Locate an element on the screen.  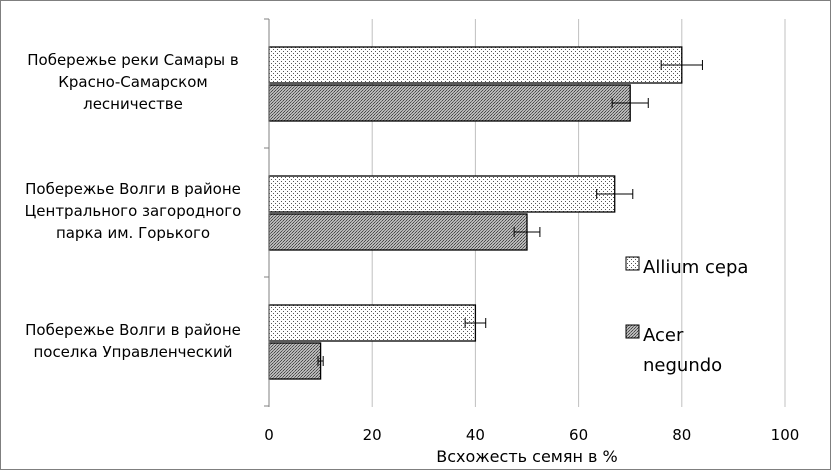
legend-label-1: Allium cepa is located at coordinates (695, 267).